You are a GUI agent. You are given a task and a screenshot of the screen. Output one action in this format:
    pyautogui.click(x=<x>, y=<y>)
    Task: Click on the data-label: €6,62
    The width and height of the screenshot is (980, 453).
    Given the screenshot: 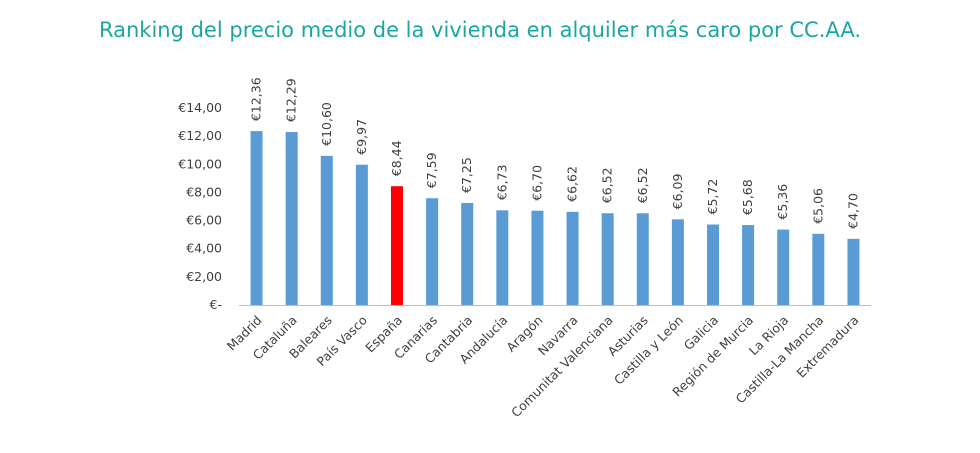 What is the action you would take?
    pyautogui.click(x=572, y=184)
    